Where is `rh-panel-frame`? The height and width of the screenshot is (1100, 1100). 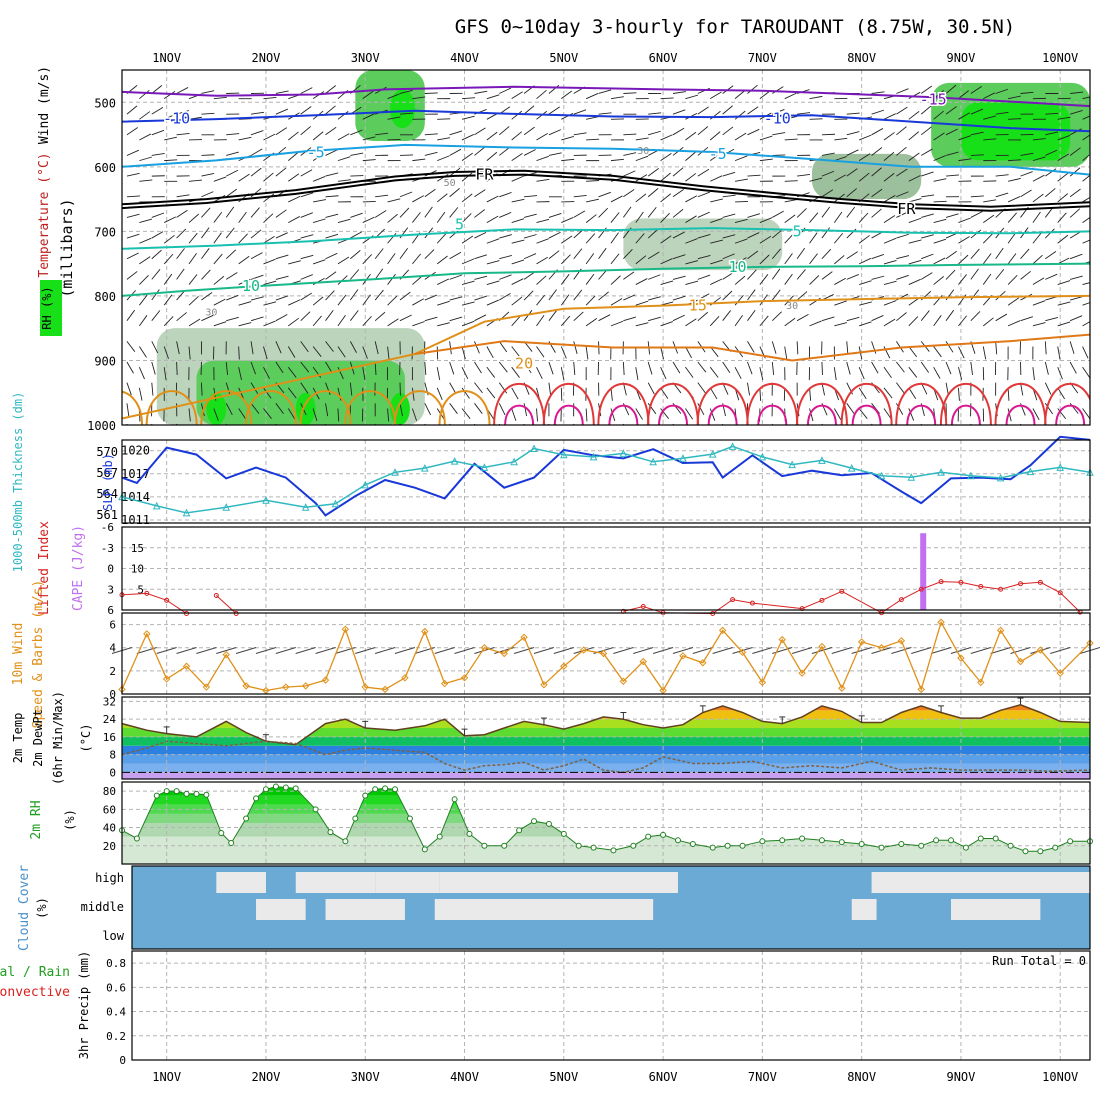
rh-panel-frame is located at coordinates (606, 823).